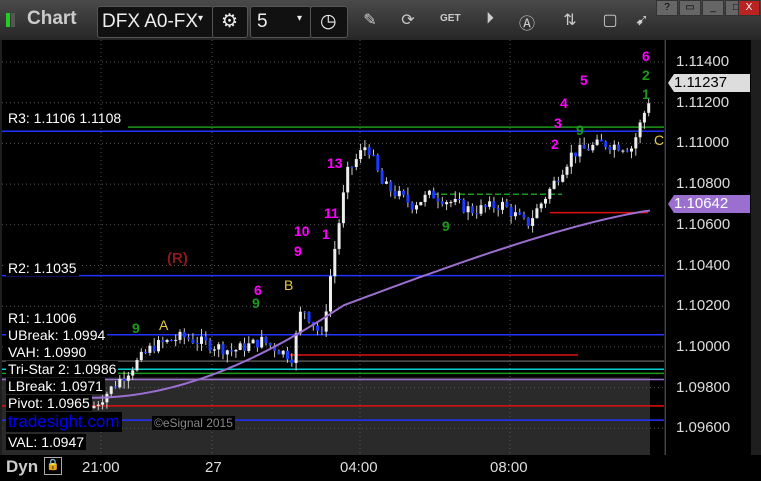 The width and height of the screenshot is (761, 481). I want to click on comment-icon: ▢, so click(610, 20).